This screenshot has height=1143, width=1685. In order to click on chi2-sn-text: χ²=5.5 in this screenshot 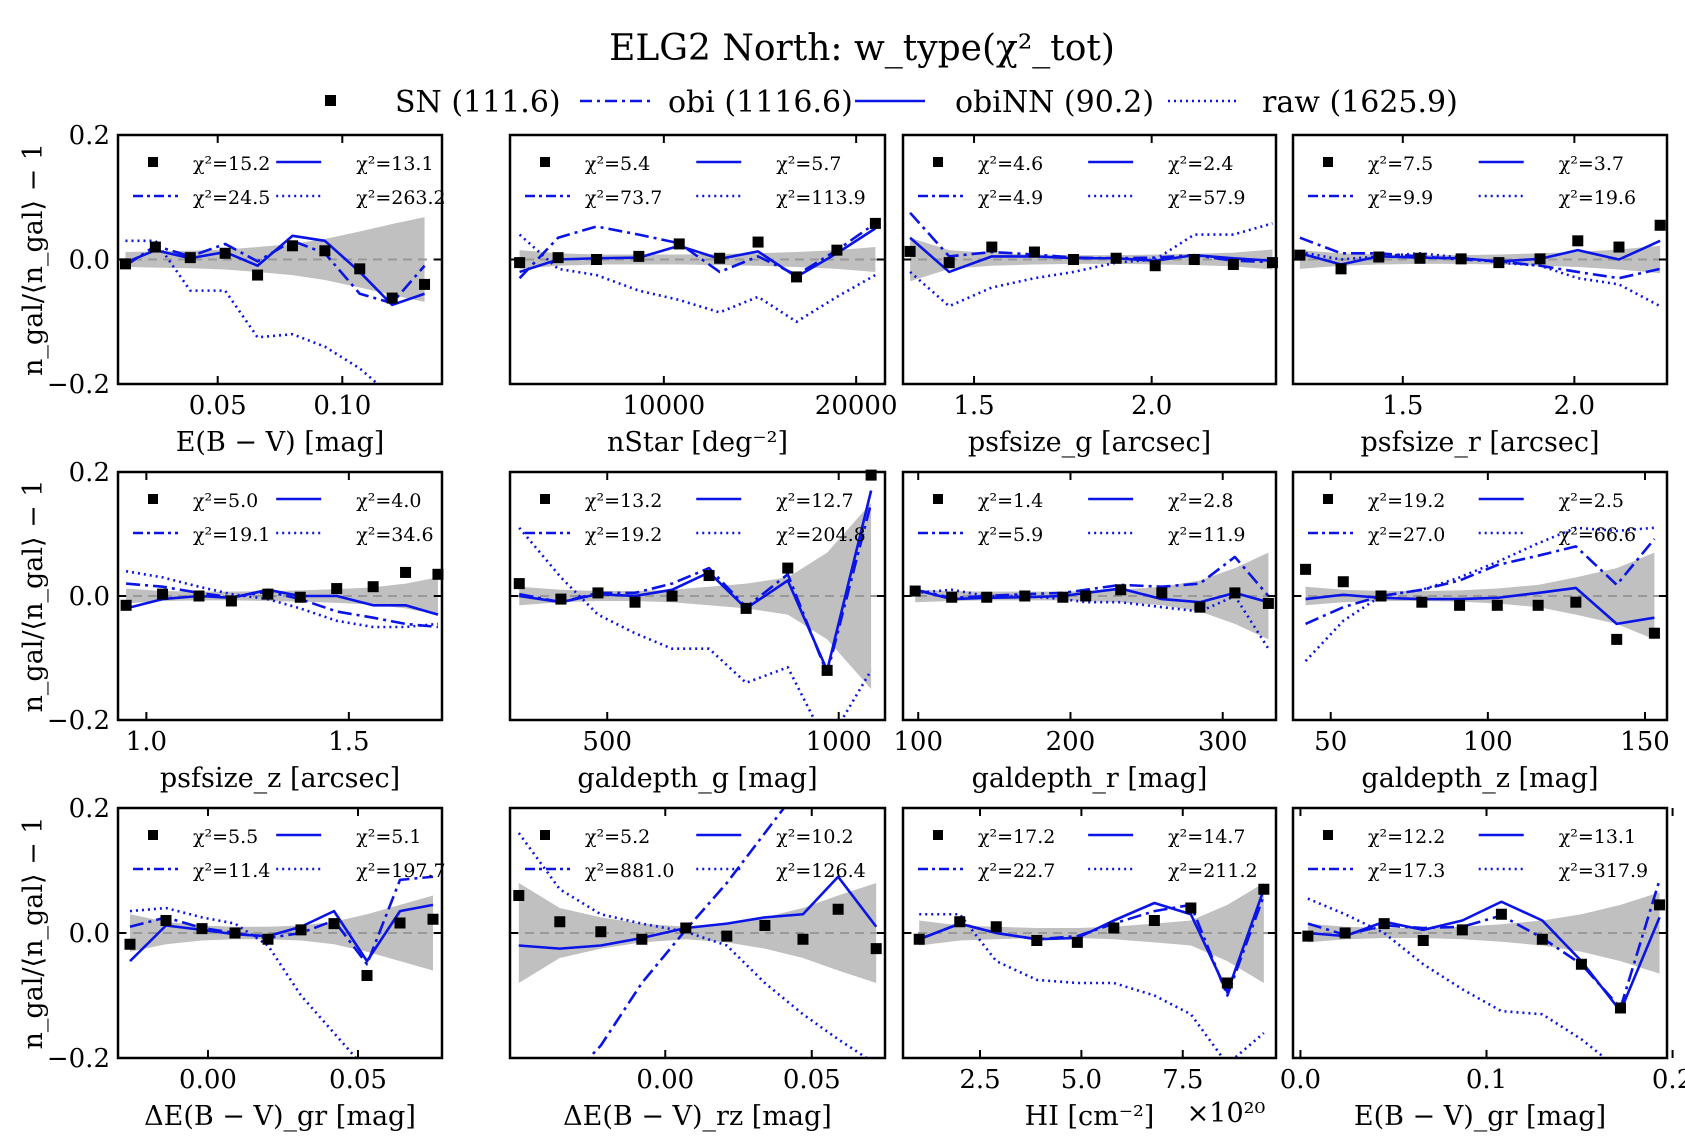, I will do `click(225, 837)`.